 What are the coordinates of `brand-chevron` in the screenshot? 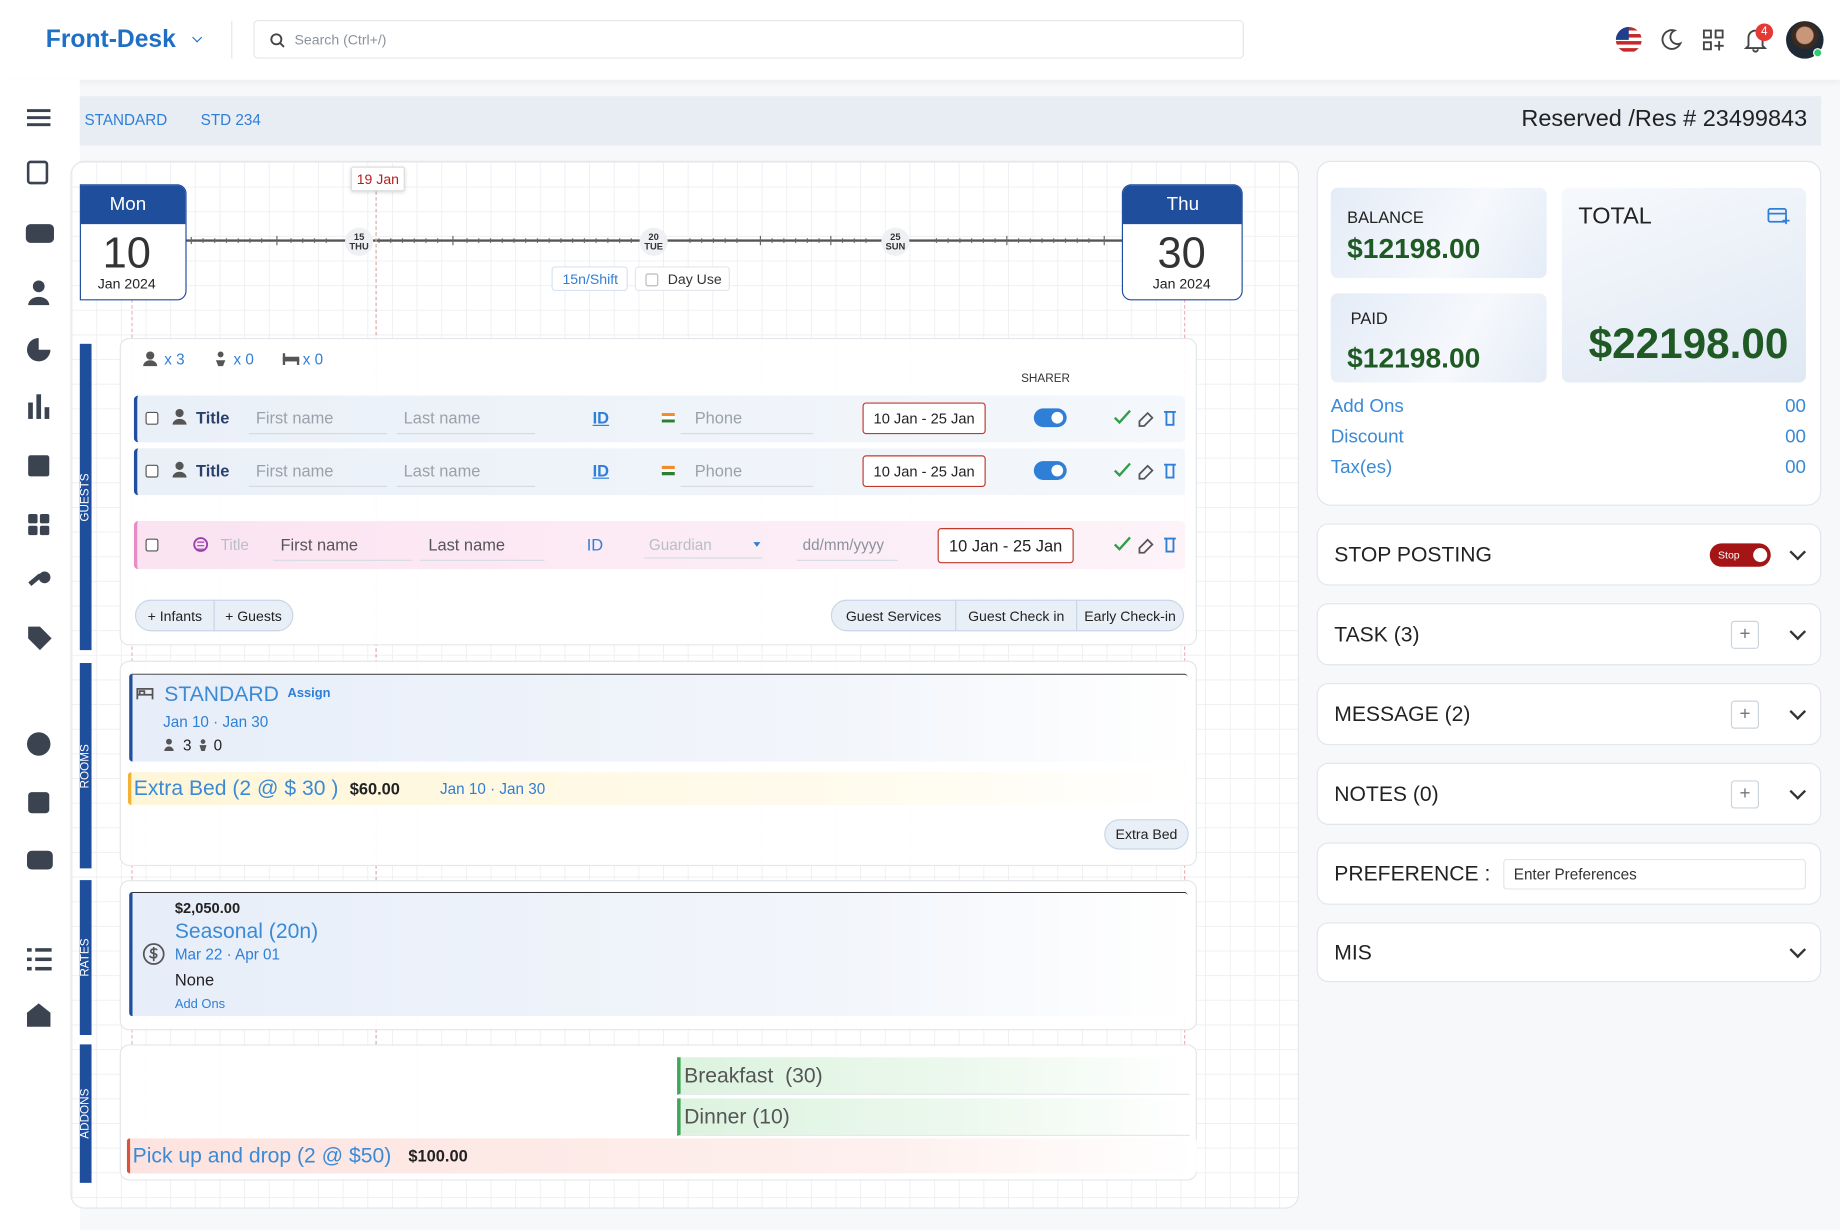 It's located at (197, 37).